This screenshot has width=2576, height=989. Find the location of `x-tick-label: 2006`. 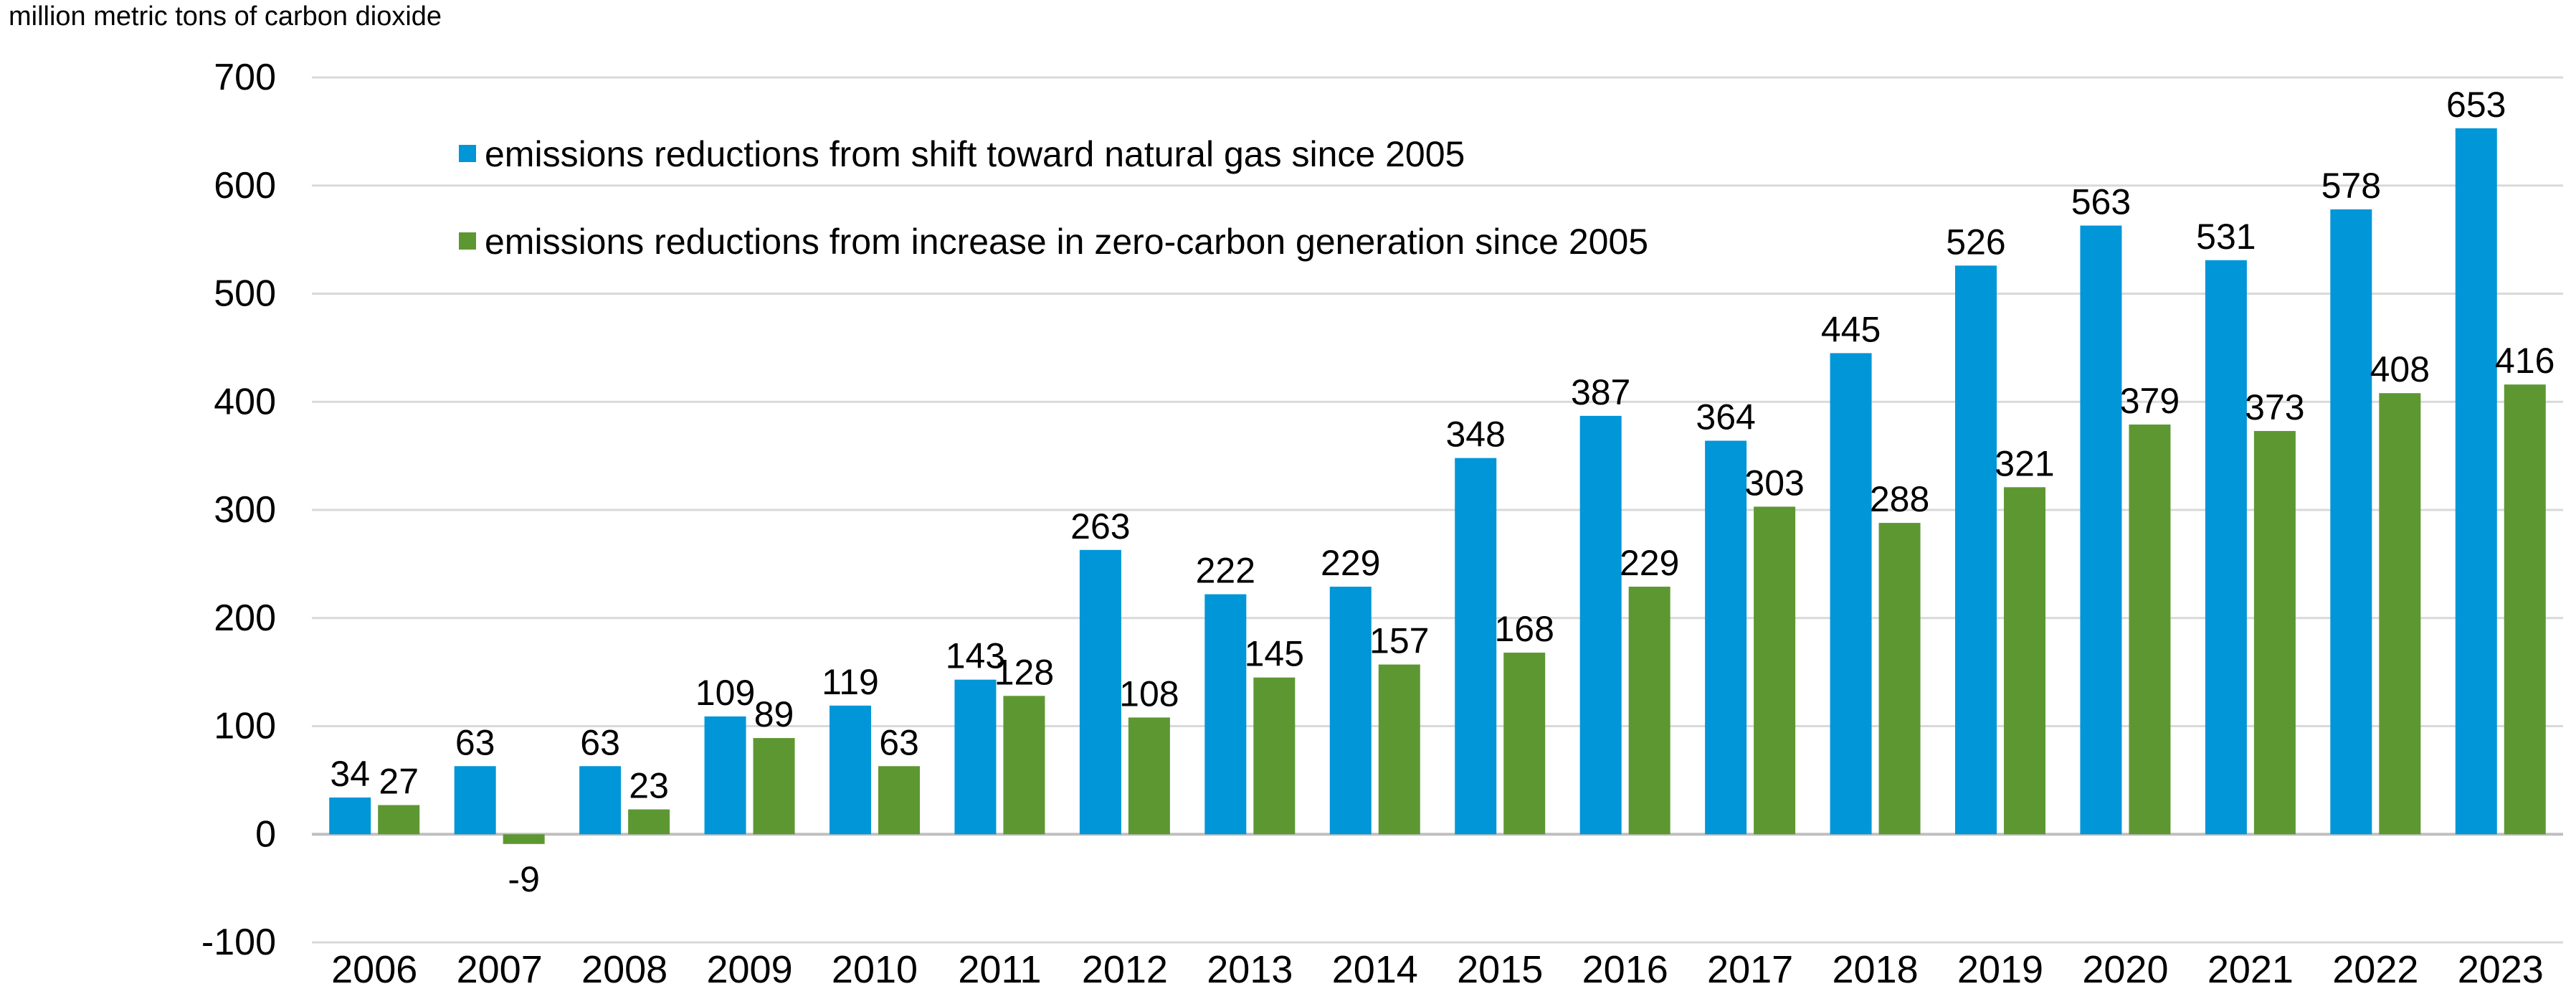

x-tick-label: 2006 is located at coordinates (374, 968).